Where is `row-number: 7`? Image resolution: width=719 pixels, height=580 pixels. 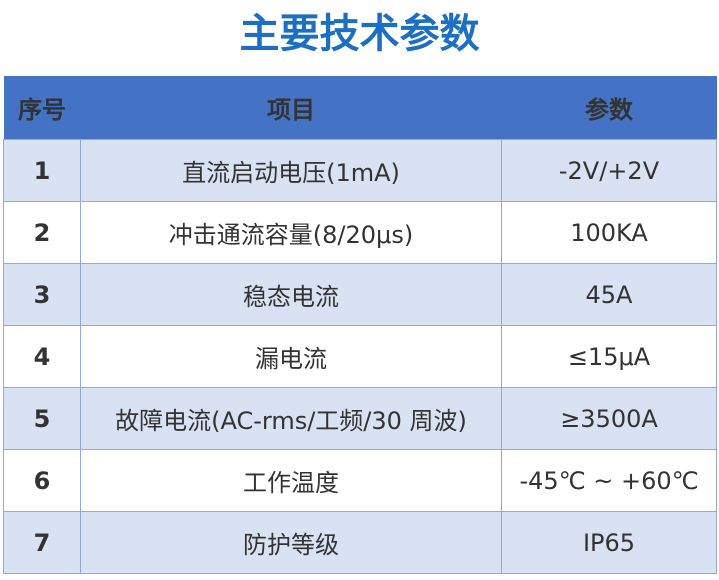 row-number: 7 is located at coordinates (42, 542).